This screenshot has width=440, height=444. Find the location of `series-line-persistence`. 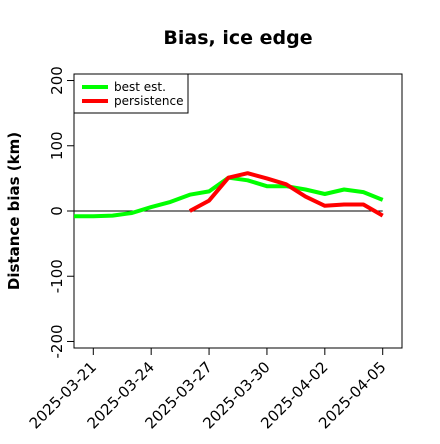

series-line-persistence is located at coordinates (286, 194).